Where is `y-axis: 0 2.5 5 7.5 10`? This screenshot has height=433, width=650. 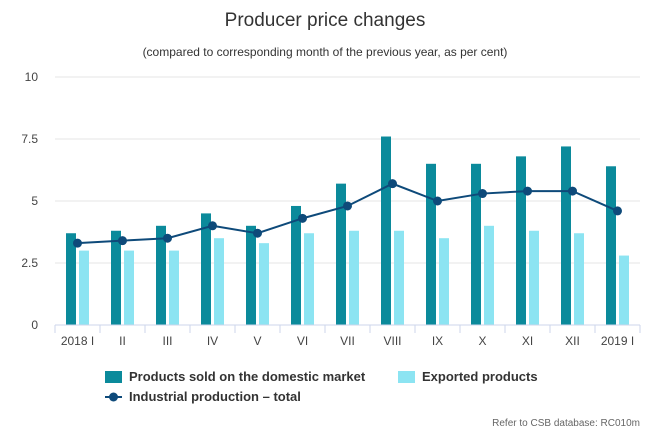
y-axis: 0 2.5 5 7.5 10 is located at coordinates (29, 201).